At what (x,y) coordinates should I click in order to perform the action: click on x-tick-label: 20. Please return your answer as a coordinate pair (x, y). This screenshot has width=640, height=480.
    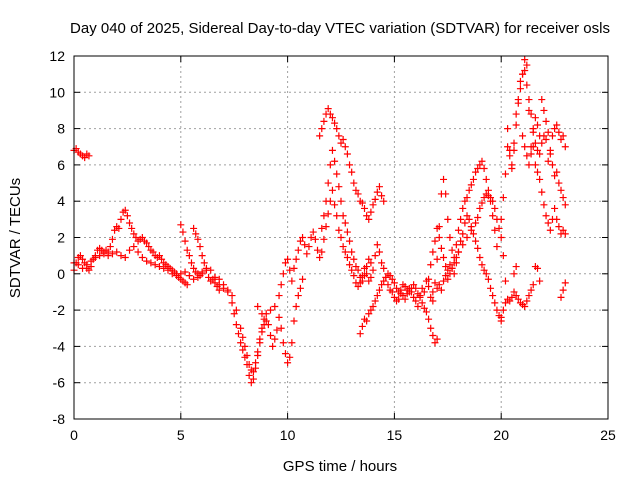
    Looking at the image, I should click on (501, 435).